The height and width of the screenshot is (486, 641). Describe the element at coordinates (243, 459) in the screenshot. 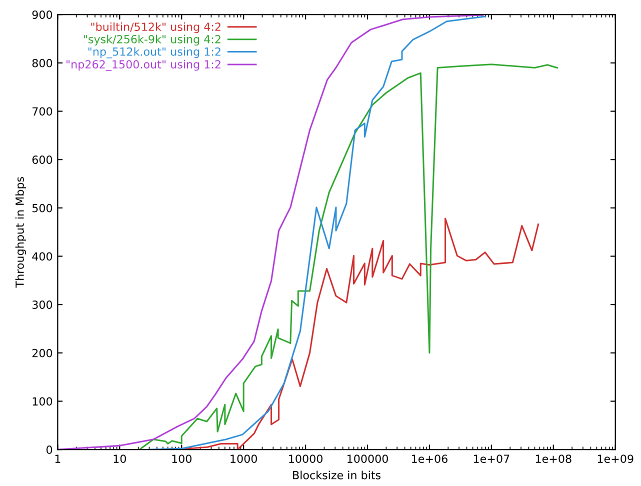

I see `x-tick-label: 1000` at that location.